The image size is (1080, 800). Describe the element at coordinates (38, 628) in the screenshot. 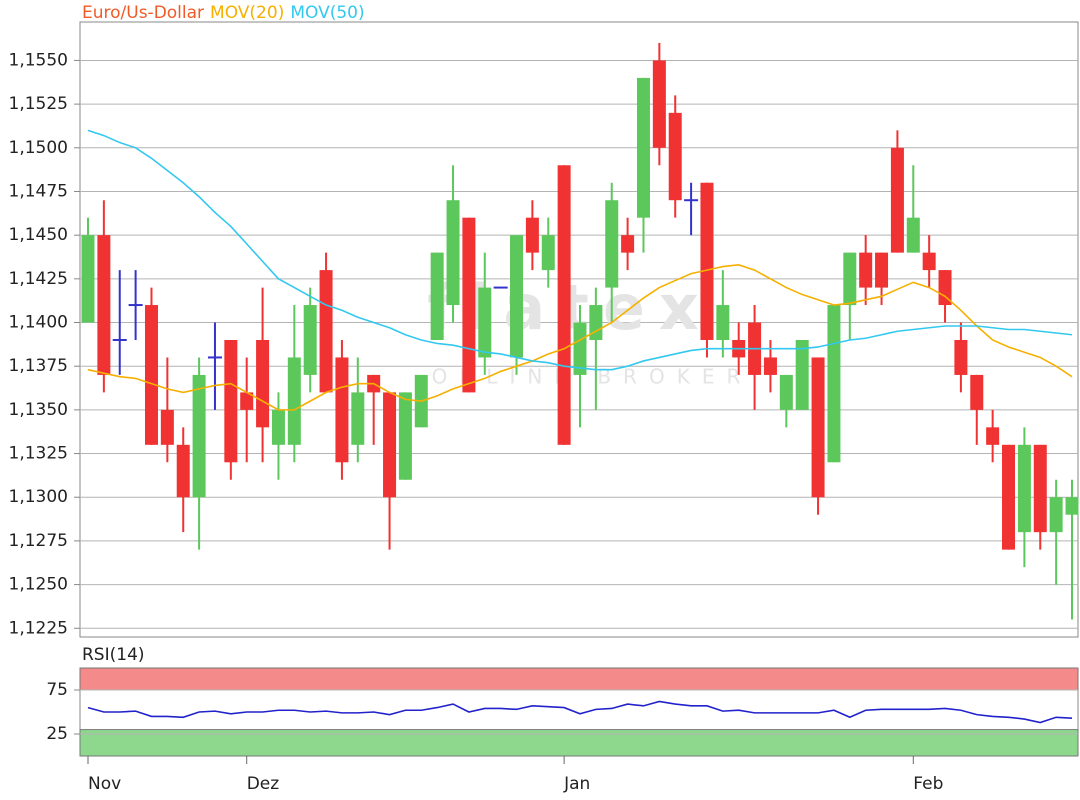

I see `y-tick-label: 1,1225` at that location.